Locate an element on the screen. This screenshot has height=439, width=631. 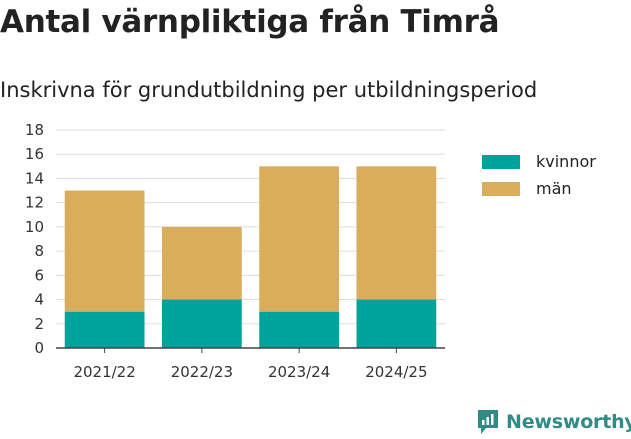
chart-title: Antal värnpliktiga från Timrå is located at coordinates (250, 22).